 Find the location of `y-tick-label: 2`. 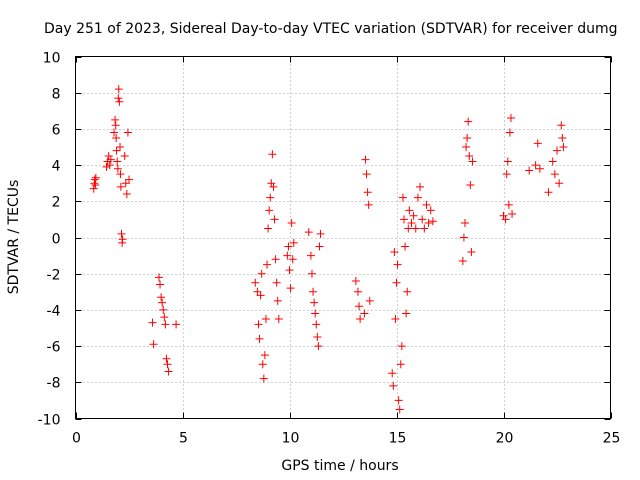

y-tick-label: 2 is located at coordinates (56, 203).